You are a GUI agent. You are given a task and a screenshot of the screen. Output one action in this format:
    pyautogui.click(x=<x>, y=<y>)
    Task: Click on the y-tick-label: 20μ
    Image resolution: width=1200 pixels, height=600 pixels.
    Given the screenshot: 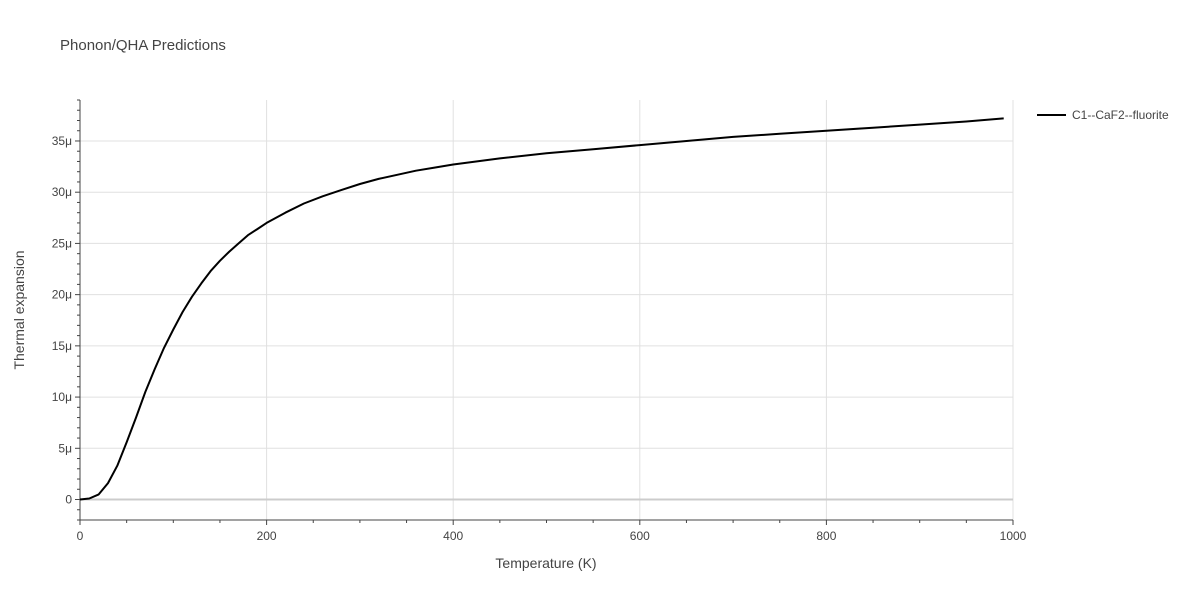 What is the action you would take?
    pyautogui.click(x=62, y=295)
    